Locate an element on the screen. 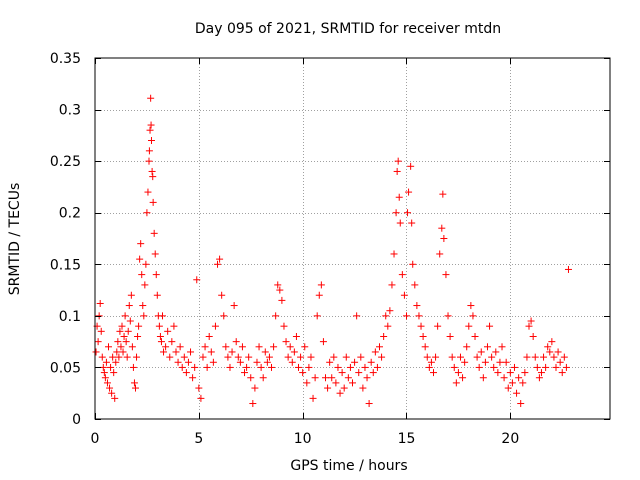  y-tick-label: 0.1 is located at coordinates (70, 317).